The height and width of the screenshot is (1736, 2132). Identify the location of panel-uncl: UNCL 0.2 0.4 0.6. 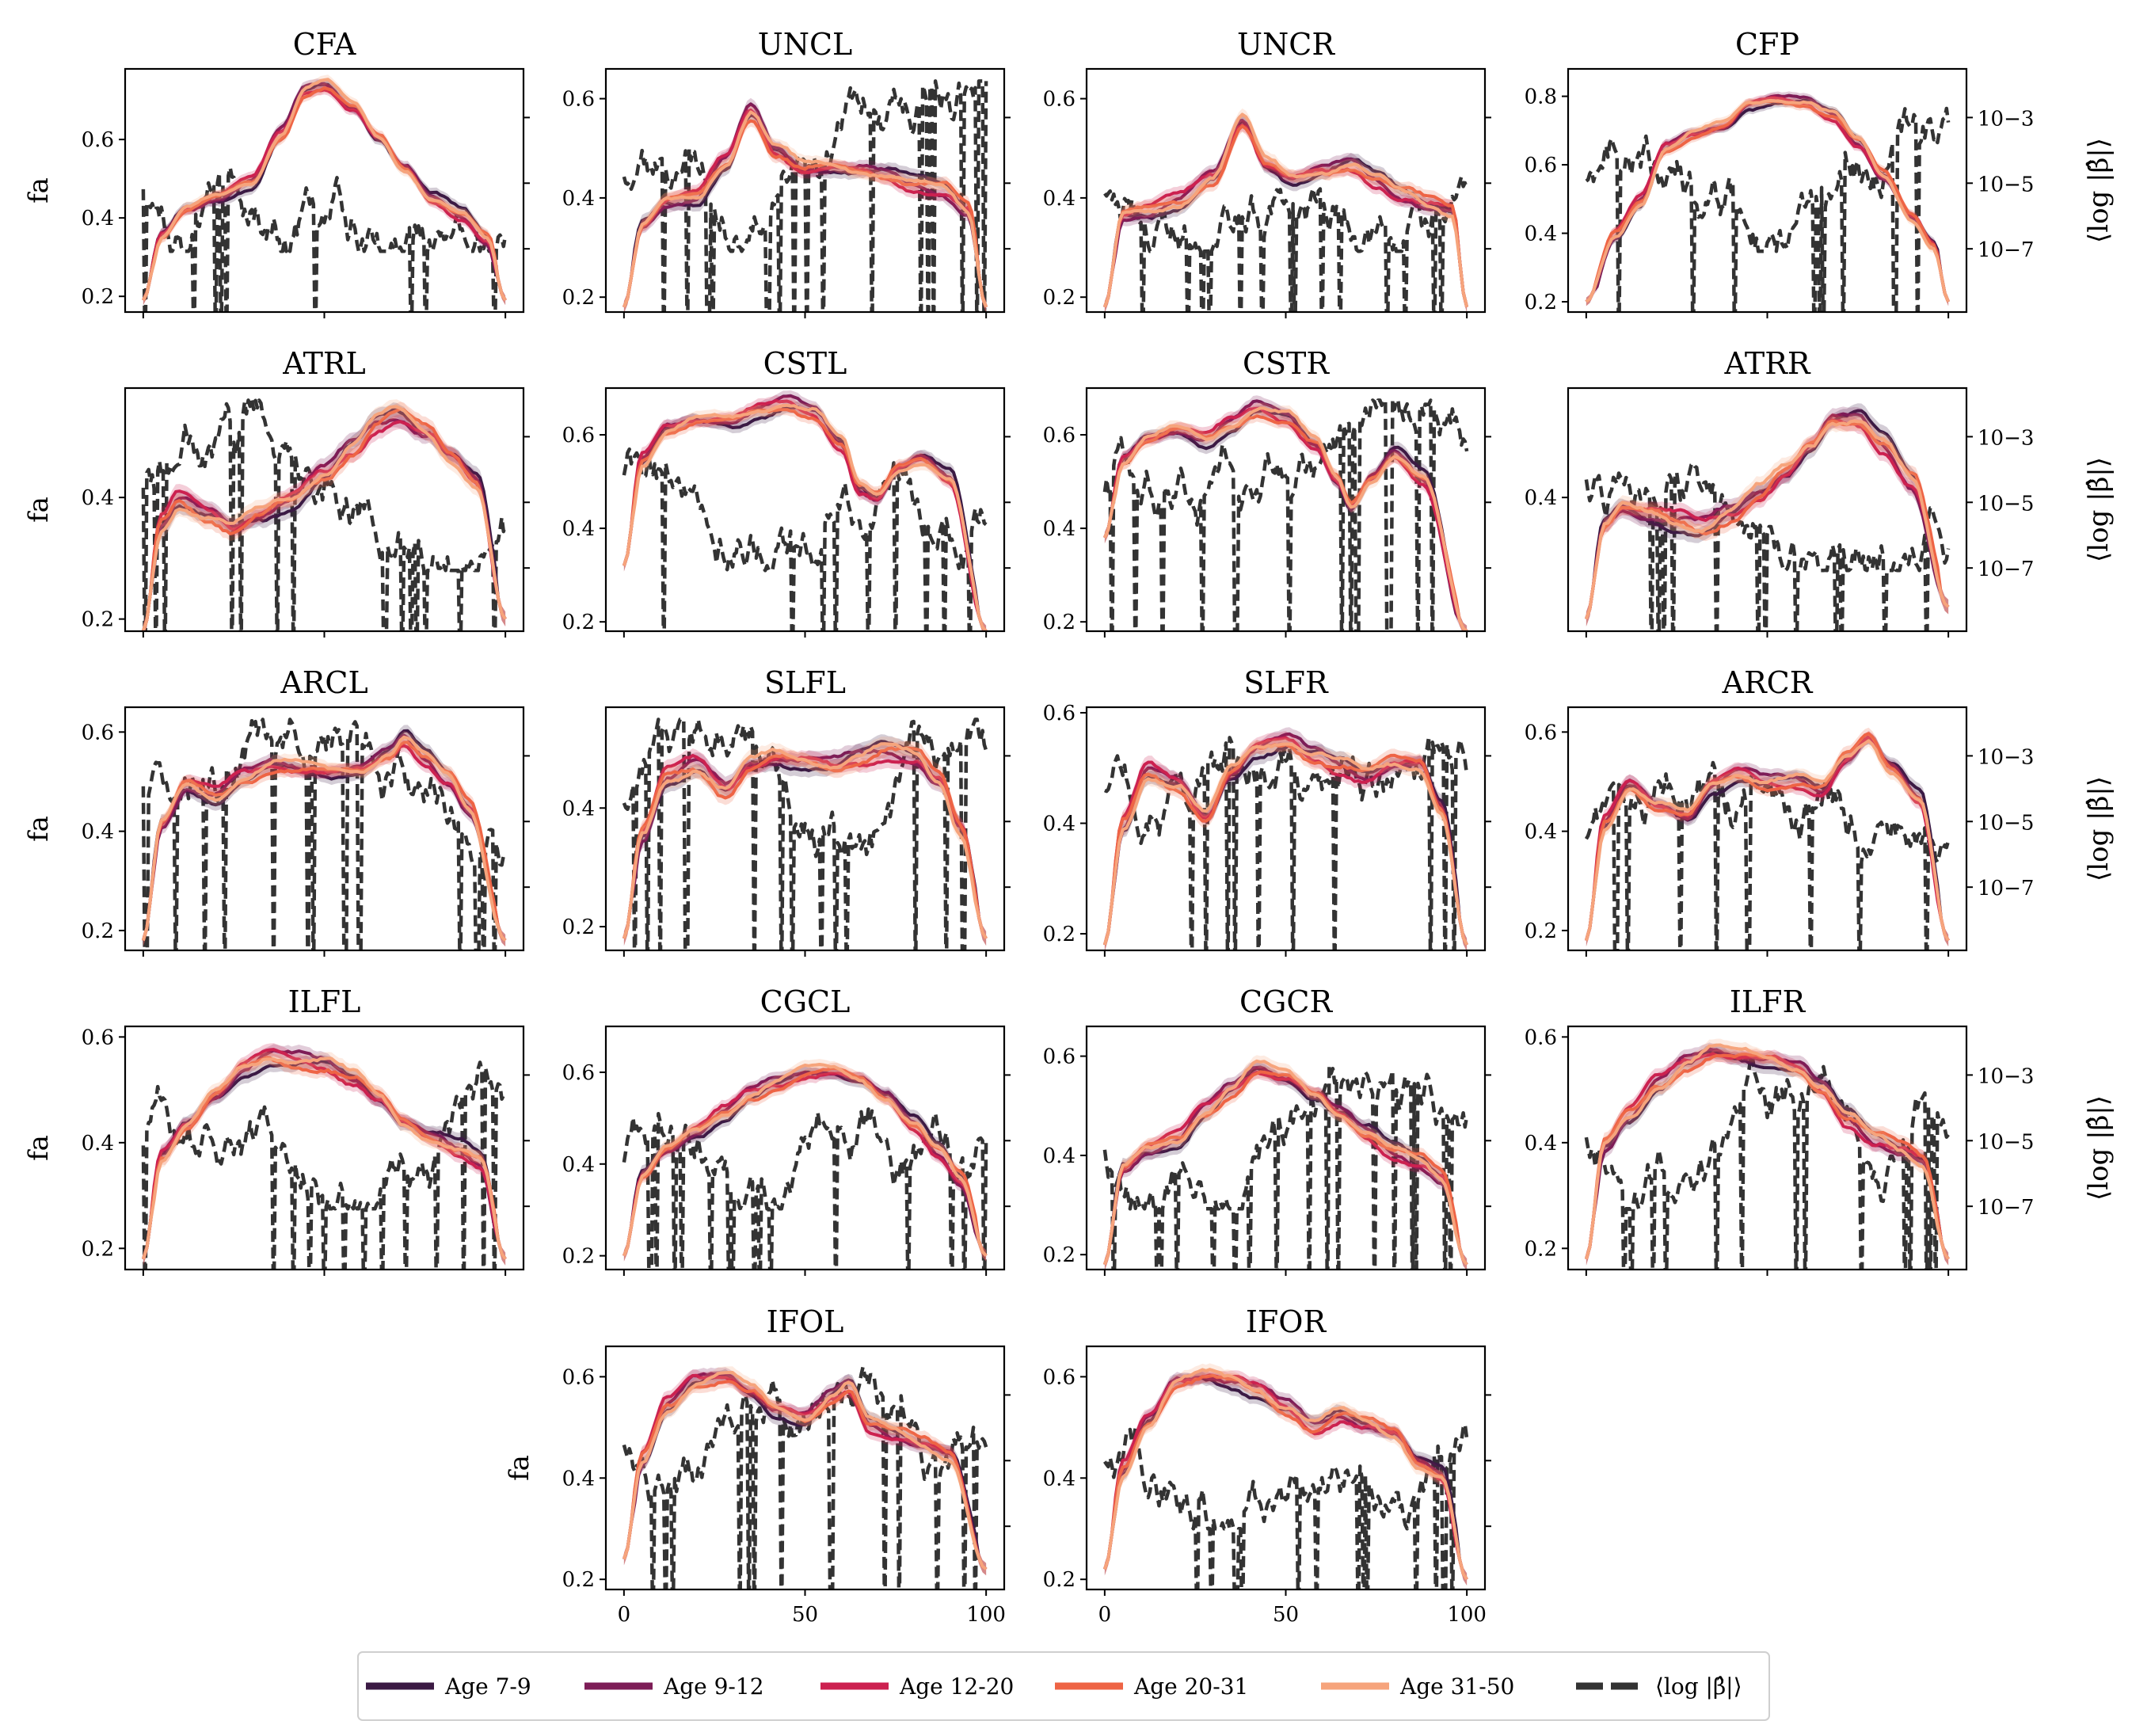
(786, 172).